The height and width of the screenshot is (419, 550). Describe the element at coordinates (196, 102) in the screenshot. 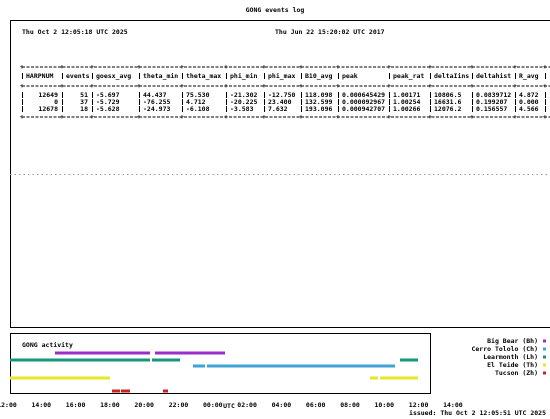

I see `table-cell: 4.712` at that location.